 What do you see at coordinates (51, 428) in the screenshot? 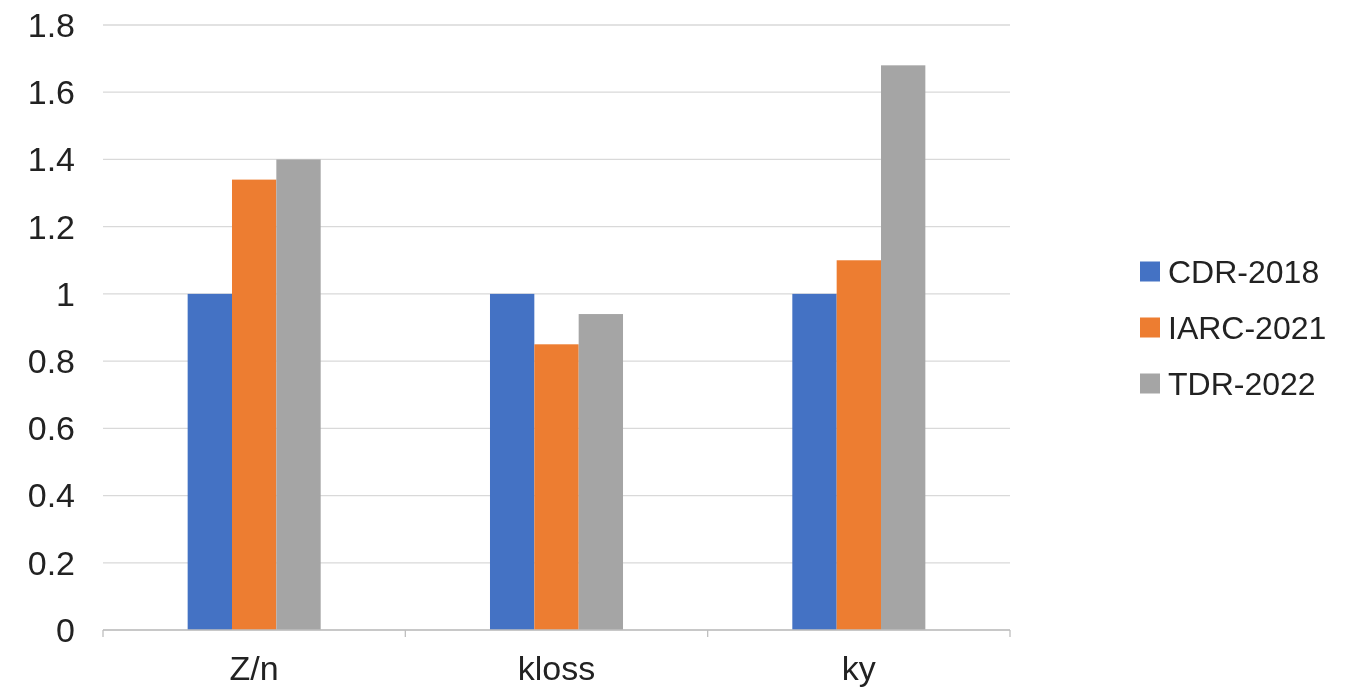
I see `y-tick-label: 0.6` at bounding box center [51, 428].